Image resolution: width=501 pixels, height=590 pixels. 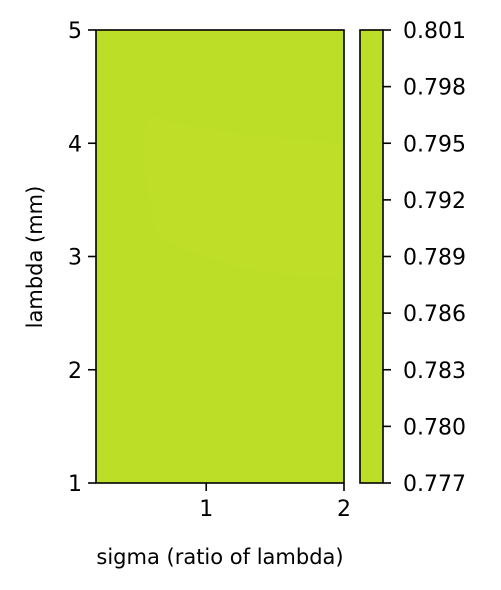 I want to click on heatmap-highlight-region, so click(x=243, y=197).